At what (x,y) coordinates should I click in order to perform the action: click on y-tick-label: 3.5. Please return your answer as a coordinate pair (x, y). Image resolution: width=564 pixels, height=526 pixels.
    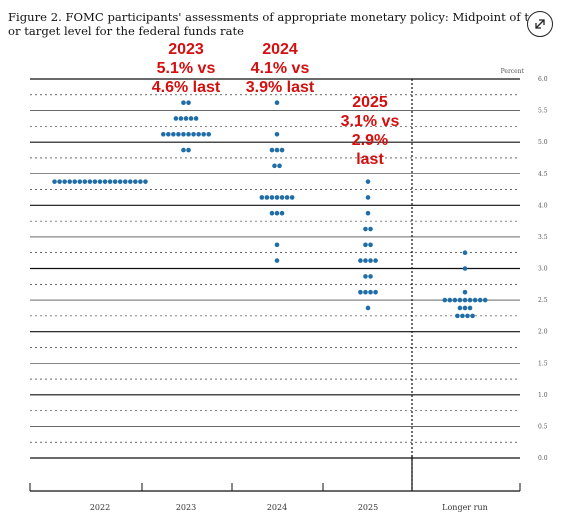
    Looking at the image, I should click on (543, 237).